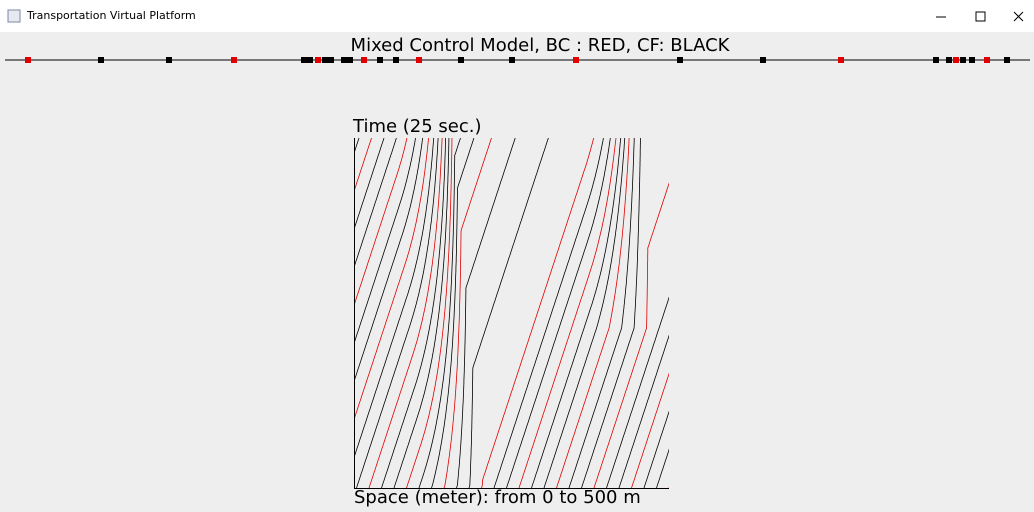 This screenshot has width=1034, height=512. What do you see at coordinates (111, 15) in the screenshot?
I see `window-title: Transportation Virtual Platform` at bounding box center [111, 15].